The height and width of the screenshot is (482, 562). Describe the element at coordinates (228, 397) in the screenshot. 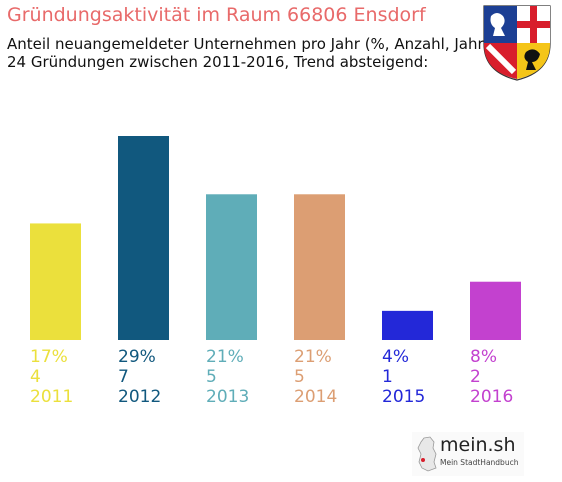

I see `year-label-2013: 2013` at that location.